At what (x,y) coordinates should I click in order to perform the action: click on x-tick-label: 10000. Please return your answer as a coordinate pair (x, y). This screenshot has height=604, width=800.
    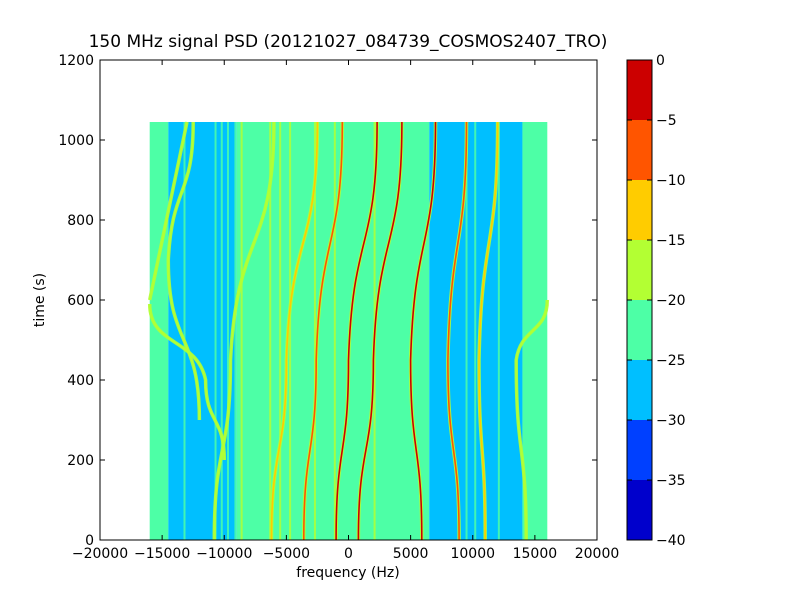
    Looking at the image, I should click on (472, 554).